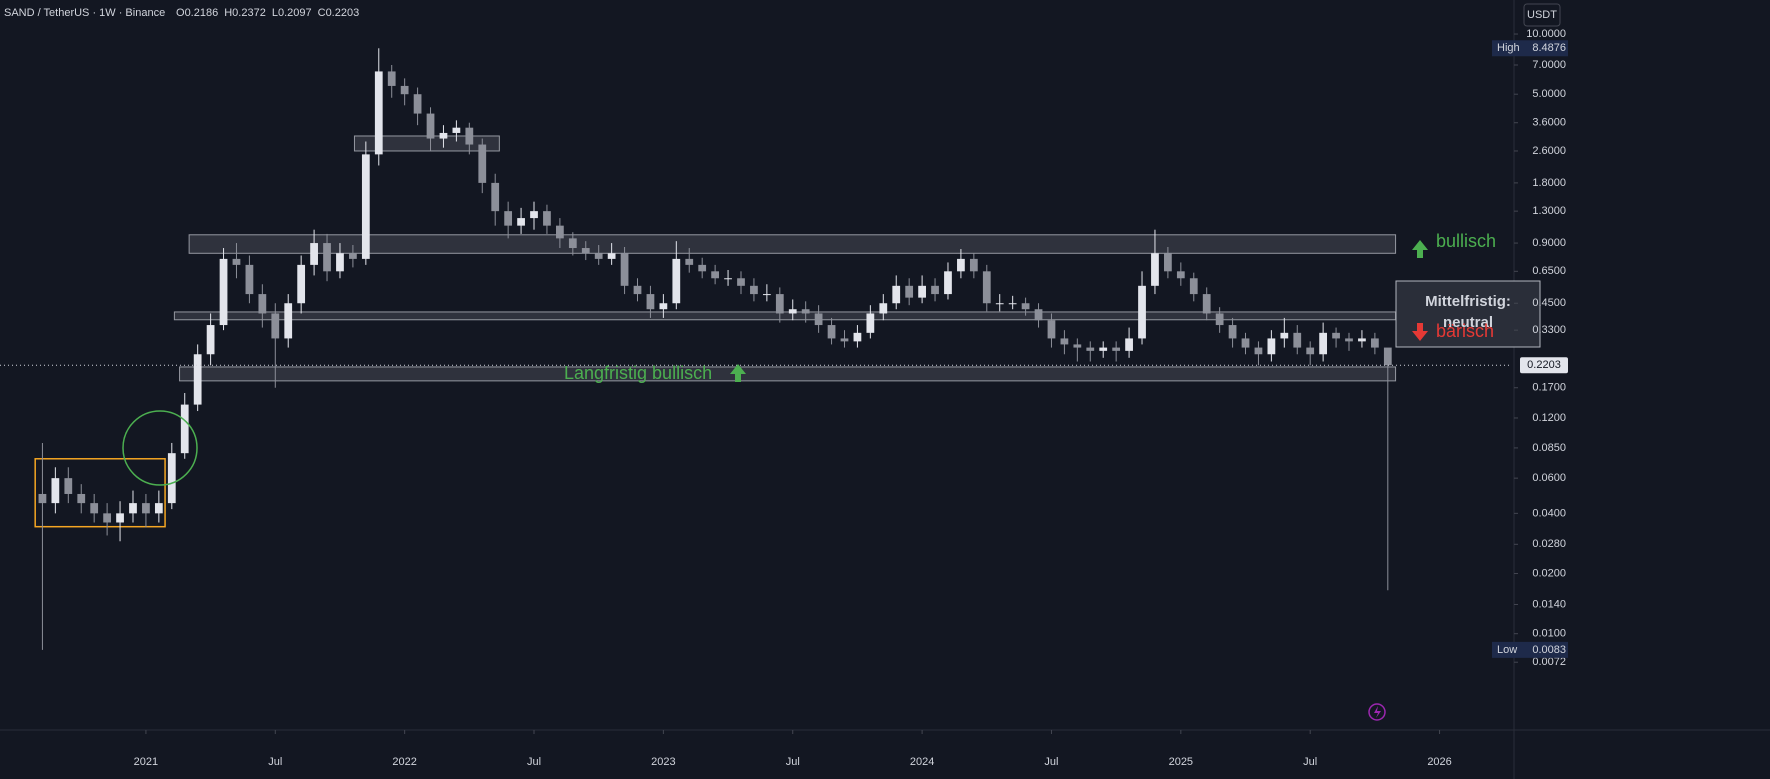 Image resolution: width=1770 pixels, height=779 pixels. I want to click on currency: USDT, so click(1542, 15).